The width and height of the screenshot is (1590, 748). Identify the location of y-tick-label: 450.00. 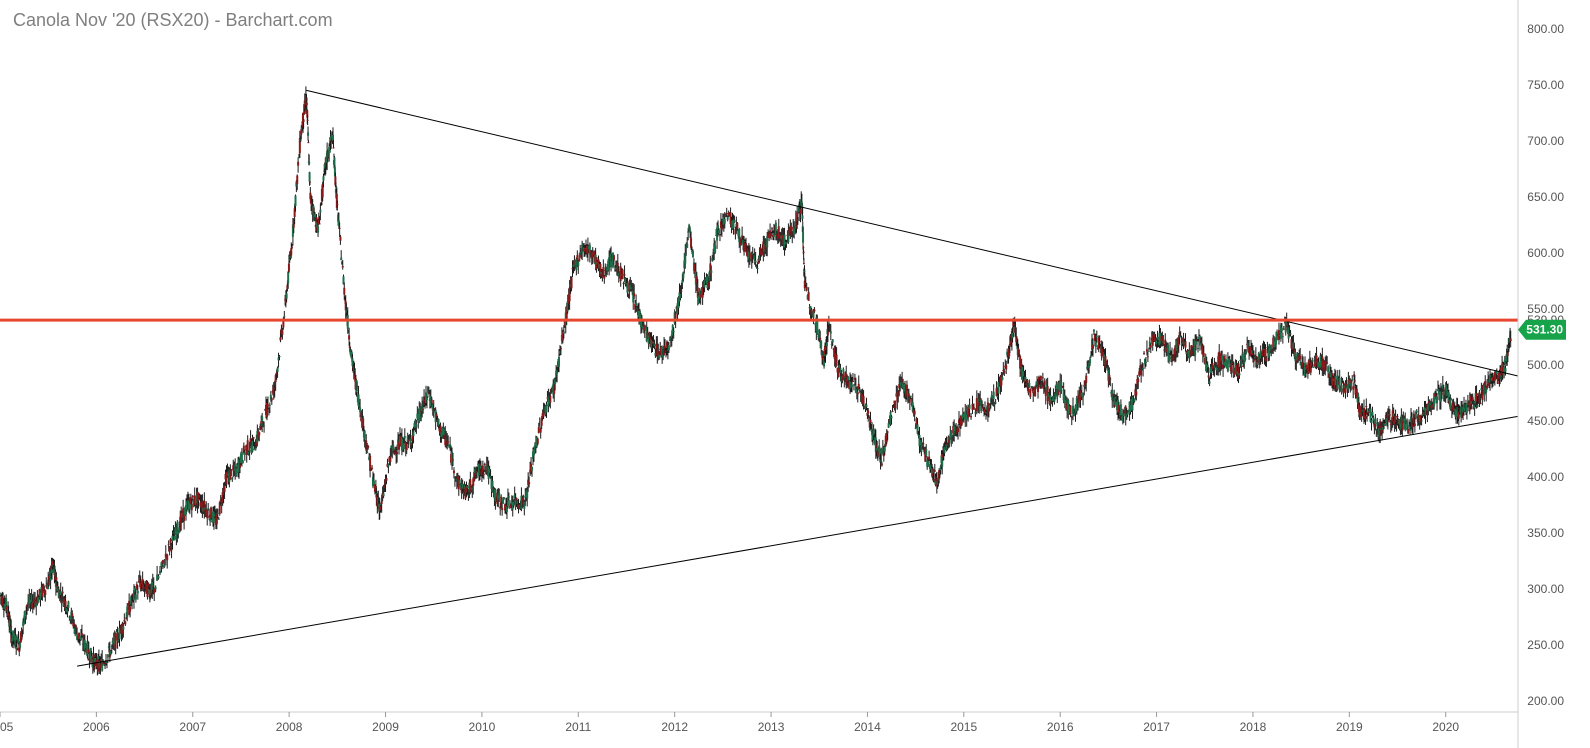
(1545, 421).